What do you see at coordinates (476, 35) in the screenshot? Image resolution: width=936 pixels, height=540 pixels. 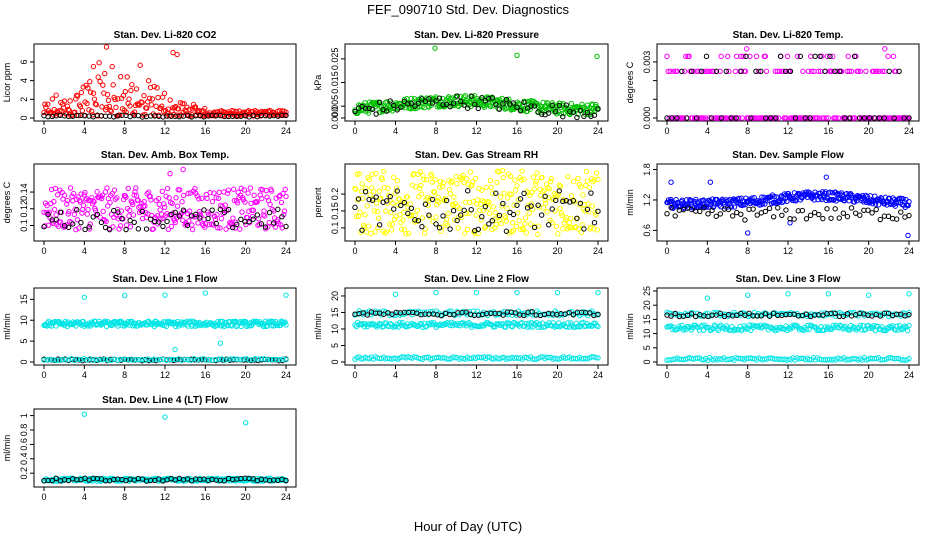 I see `panel-title: Stan. Dev. Li-820 Pressure` at bounding box center [476, 35].